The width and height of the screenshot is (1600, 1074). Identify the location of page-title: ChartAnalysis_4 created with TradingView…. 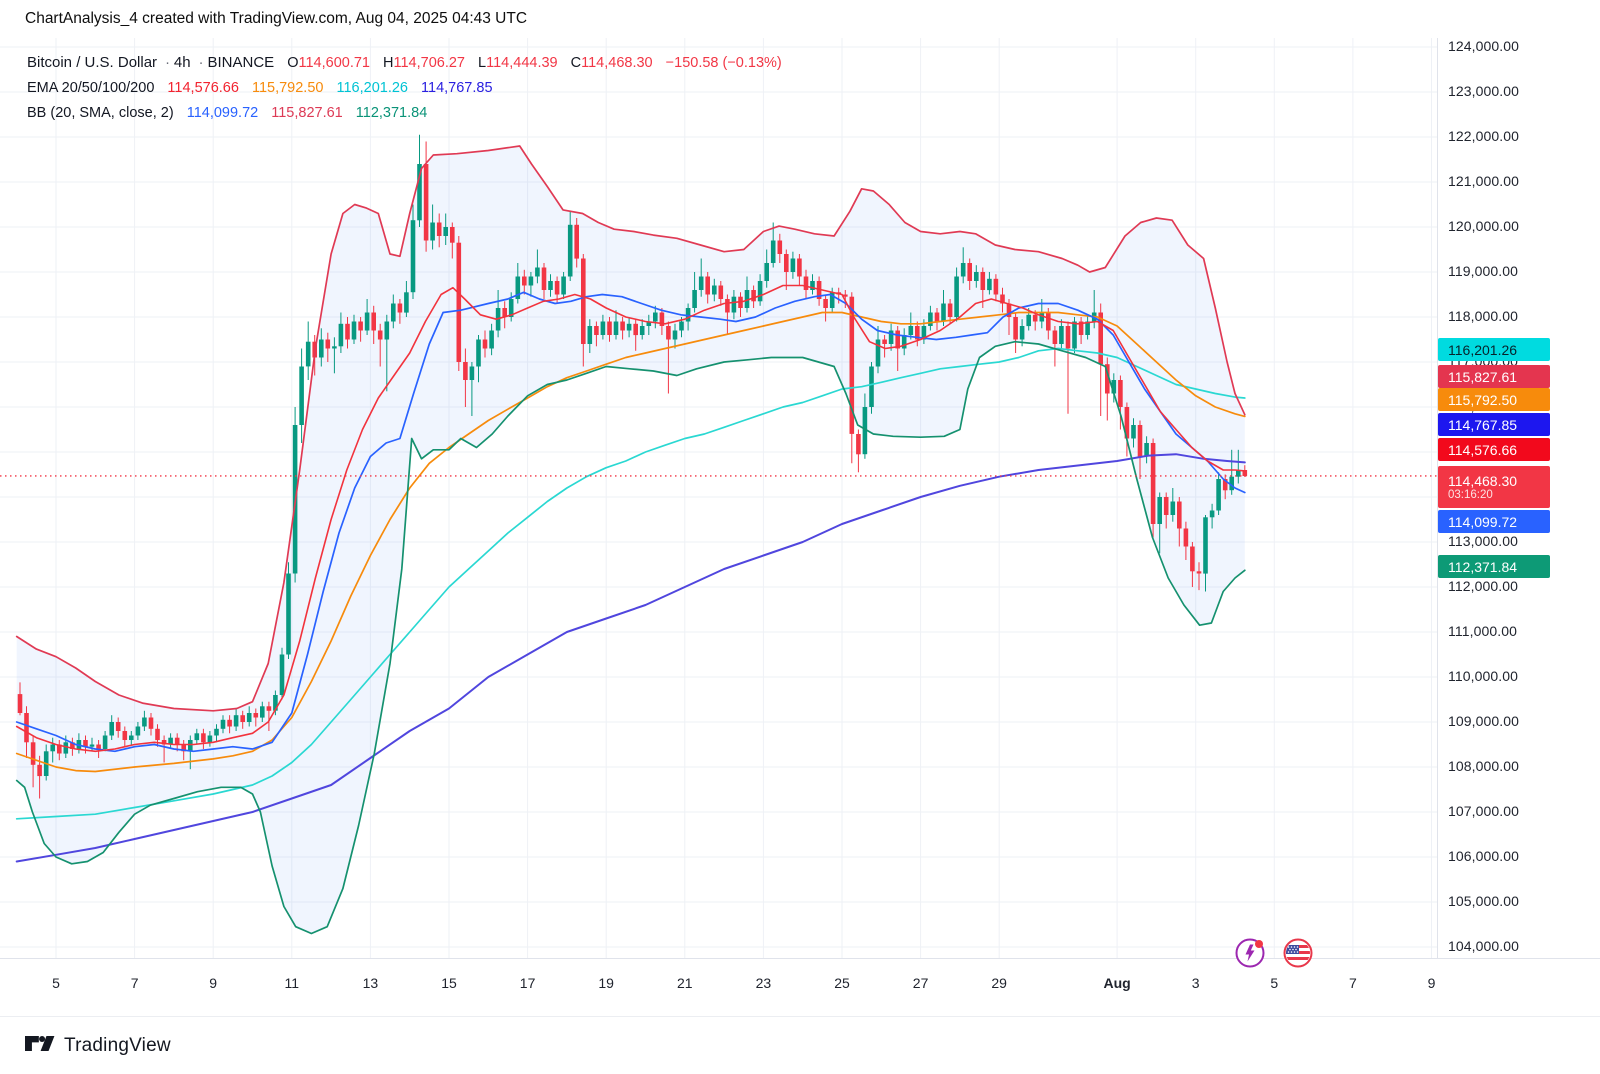
(800, 19).